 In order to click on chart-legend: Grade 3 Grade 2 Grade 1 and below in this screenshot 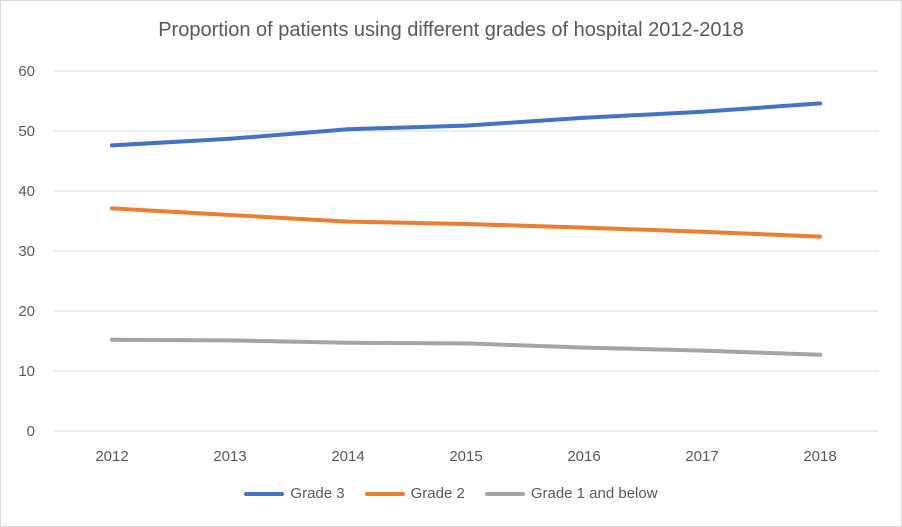, I will do `click(451, 493)`.